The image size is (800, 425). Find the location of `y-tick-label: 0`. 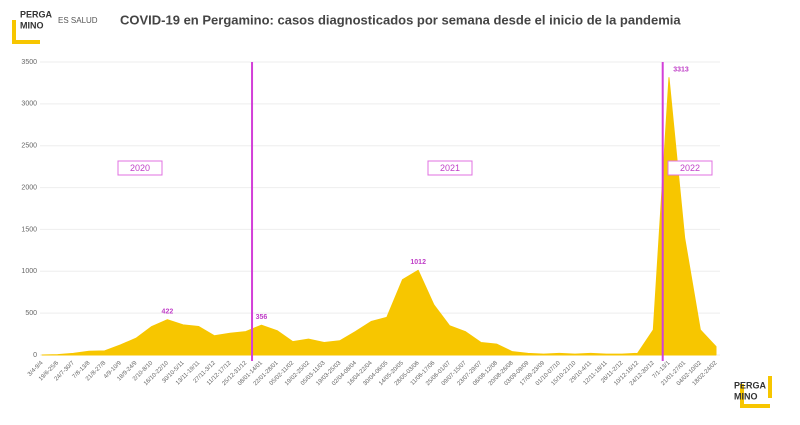

y-tick-label: 0 is located at coordinates (35, 355).